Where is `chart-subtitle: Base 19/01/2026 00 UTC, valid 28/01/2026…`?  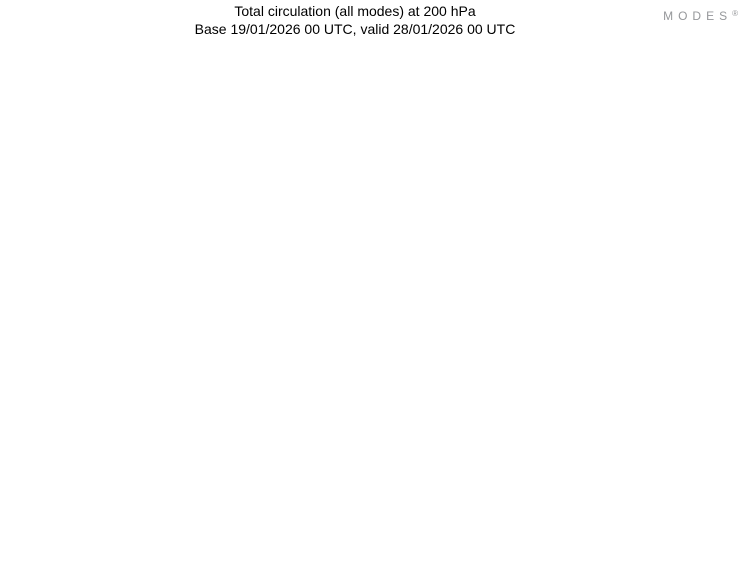 chart-subtitle: Base 19/01/2026 00 UTC, valid 28/01/2026… is located at coordinates (355, 29).